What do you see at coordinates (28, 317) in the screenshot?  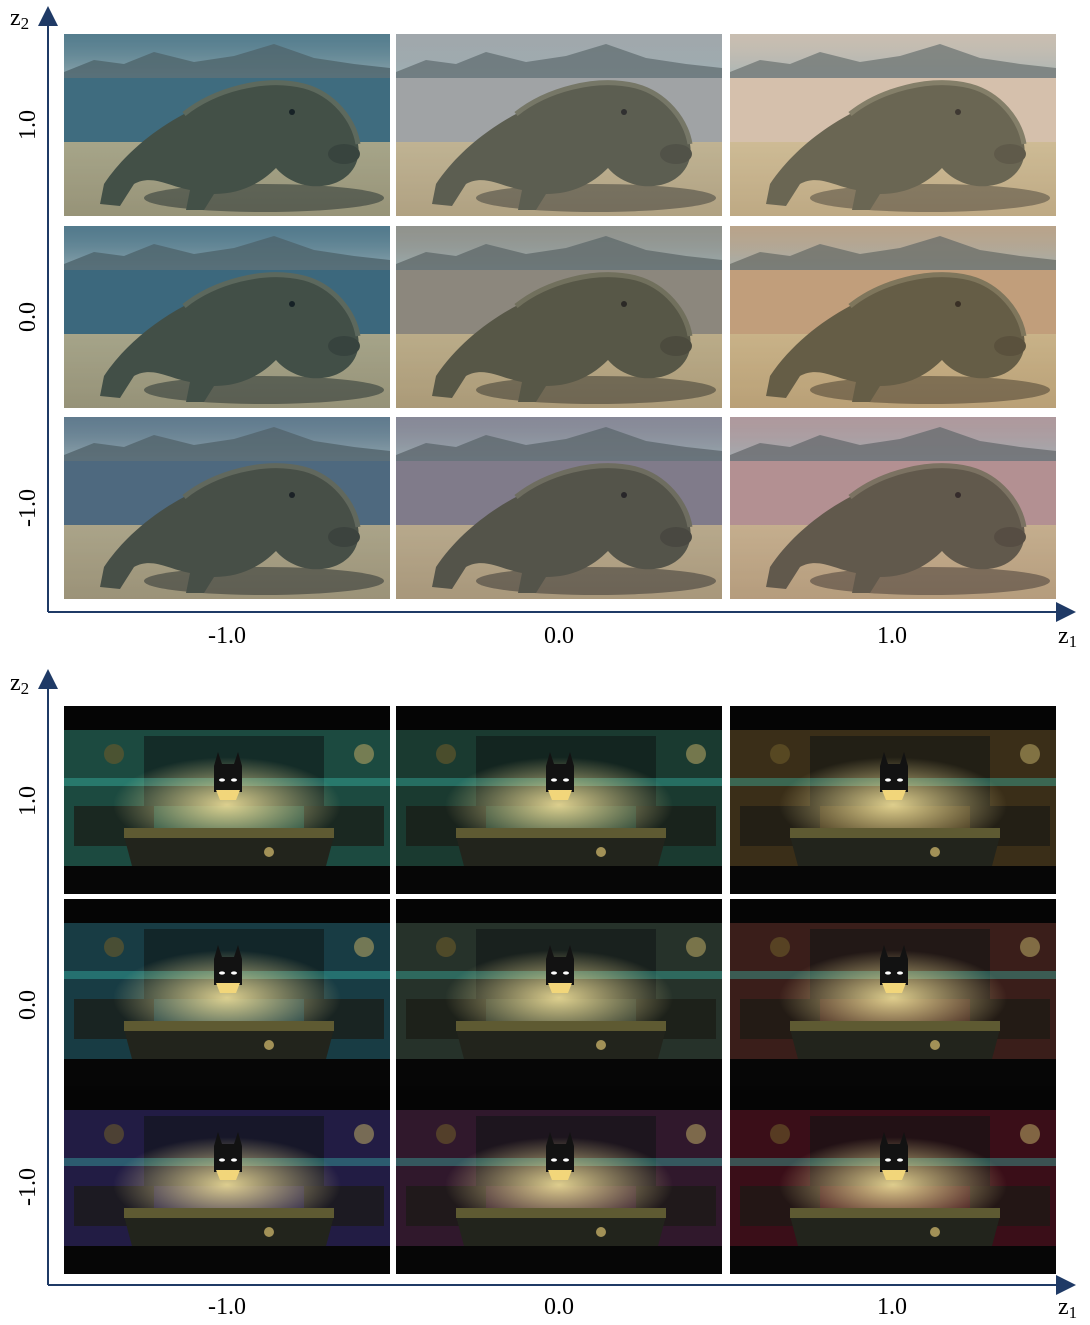 I see `top-y-tick: 0.0` at bounding box center [28, 317].